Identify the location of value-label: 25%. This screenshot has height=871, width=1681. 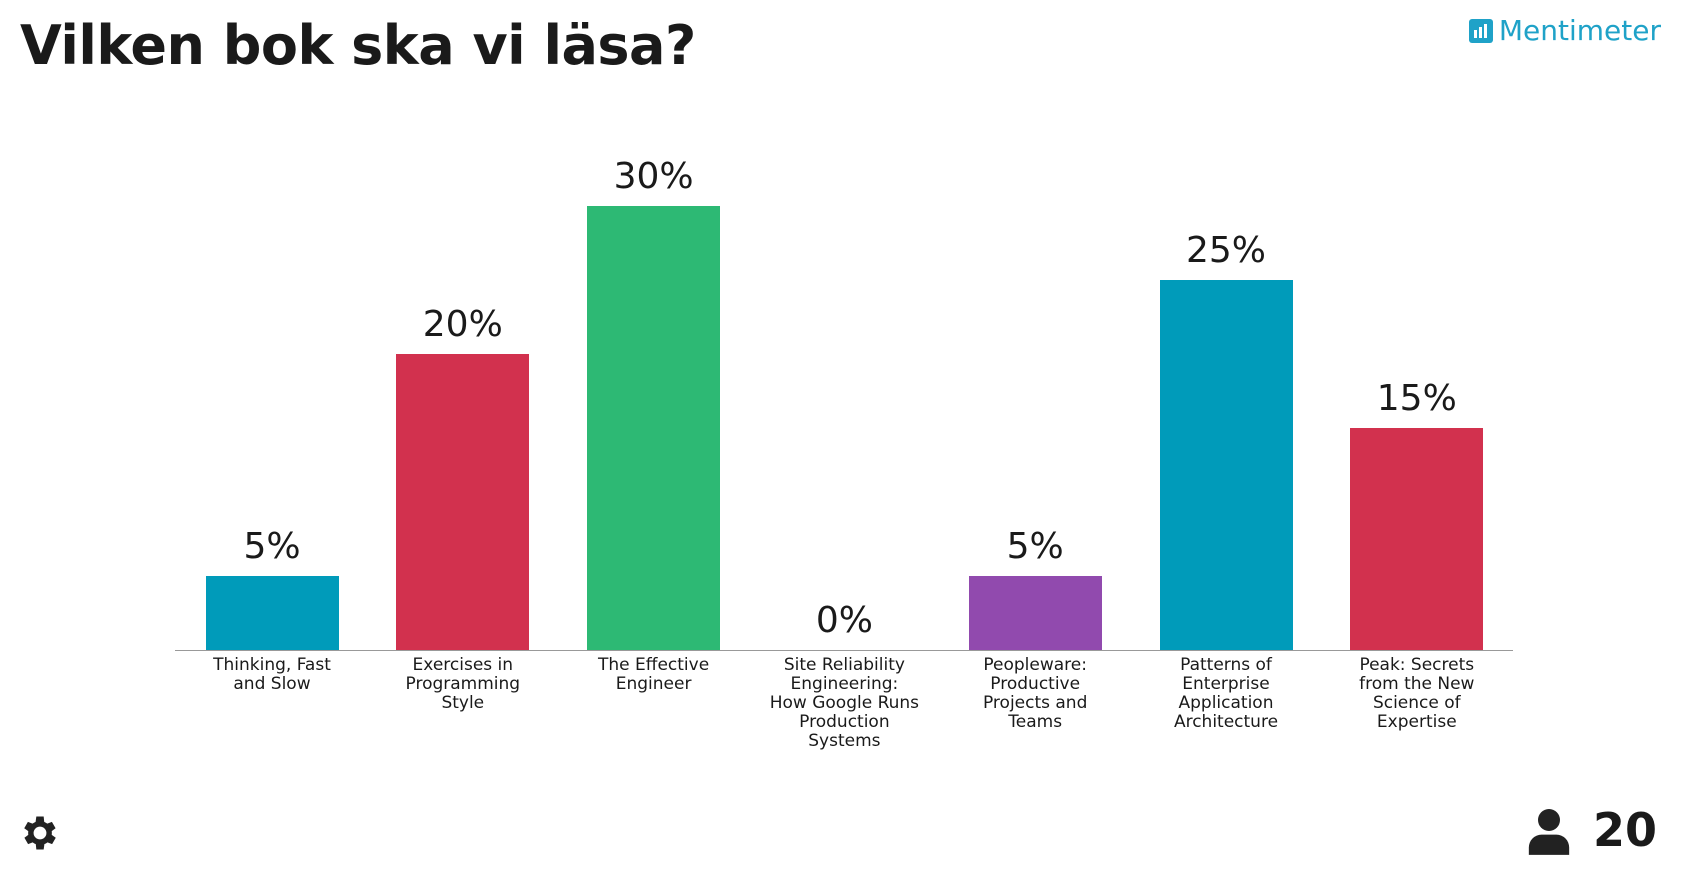
(1225, 250).